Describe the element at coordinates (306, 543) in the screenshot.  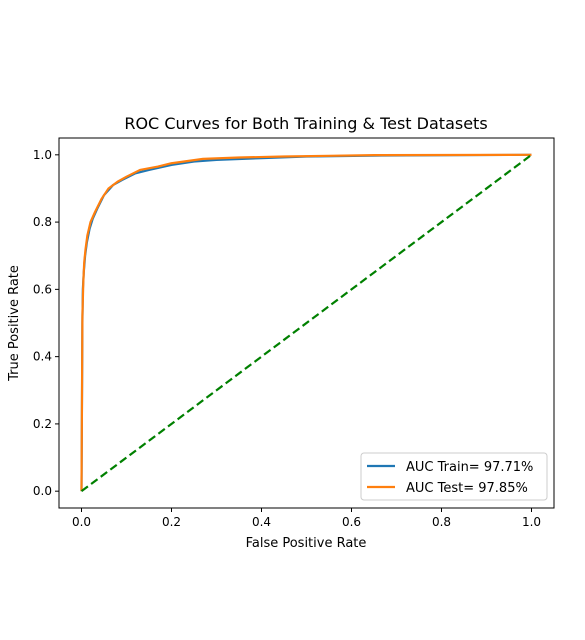
I see `x-axis-label: False Positive Rate` at that location.